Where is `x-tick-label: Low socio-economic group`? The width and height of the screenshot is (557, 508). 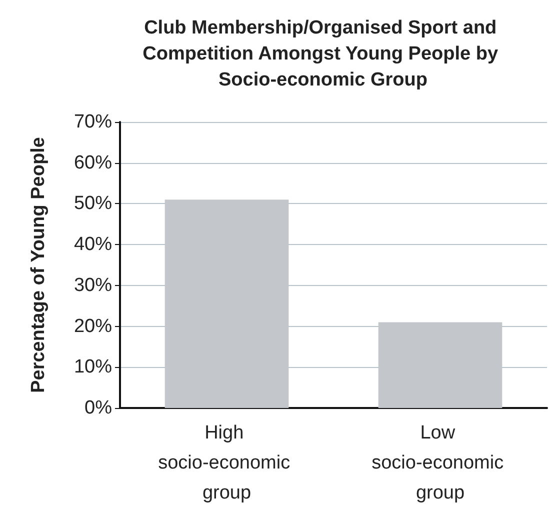
x-tick-label: Low socio-economic group is located at coordinates (440, 463).